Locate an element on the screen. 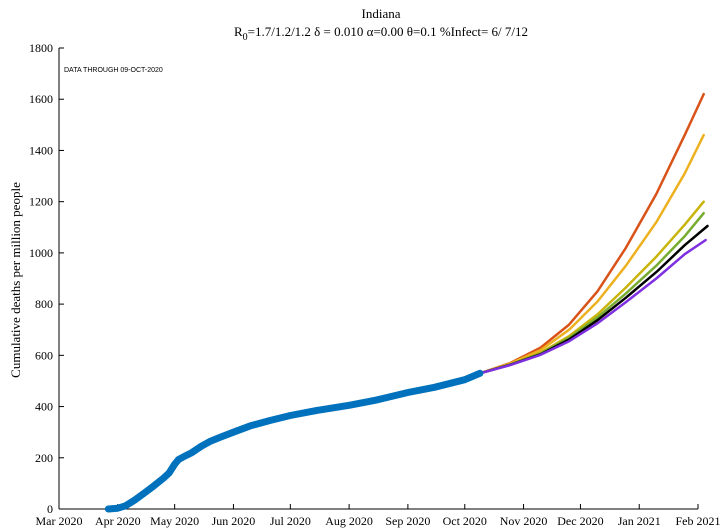 The height and width of the screenshot is (528, 727). data-through-annotation: DATA THROUGH 09-OCT-2020 is located at coordinates (113, 70).